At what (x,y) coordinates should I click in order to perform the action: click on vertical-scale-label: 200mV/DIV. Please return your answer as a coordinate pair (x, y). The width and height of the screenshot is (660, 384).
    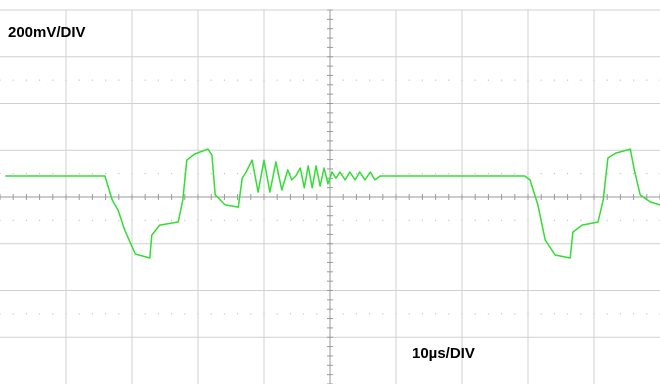
    Looking at the image, I should click on (47, 32).